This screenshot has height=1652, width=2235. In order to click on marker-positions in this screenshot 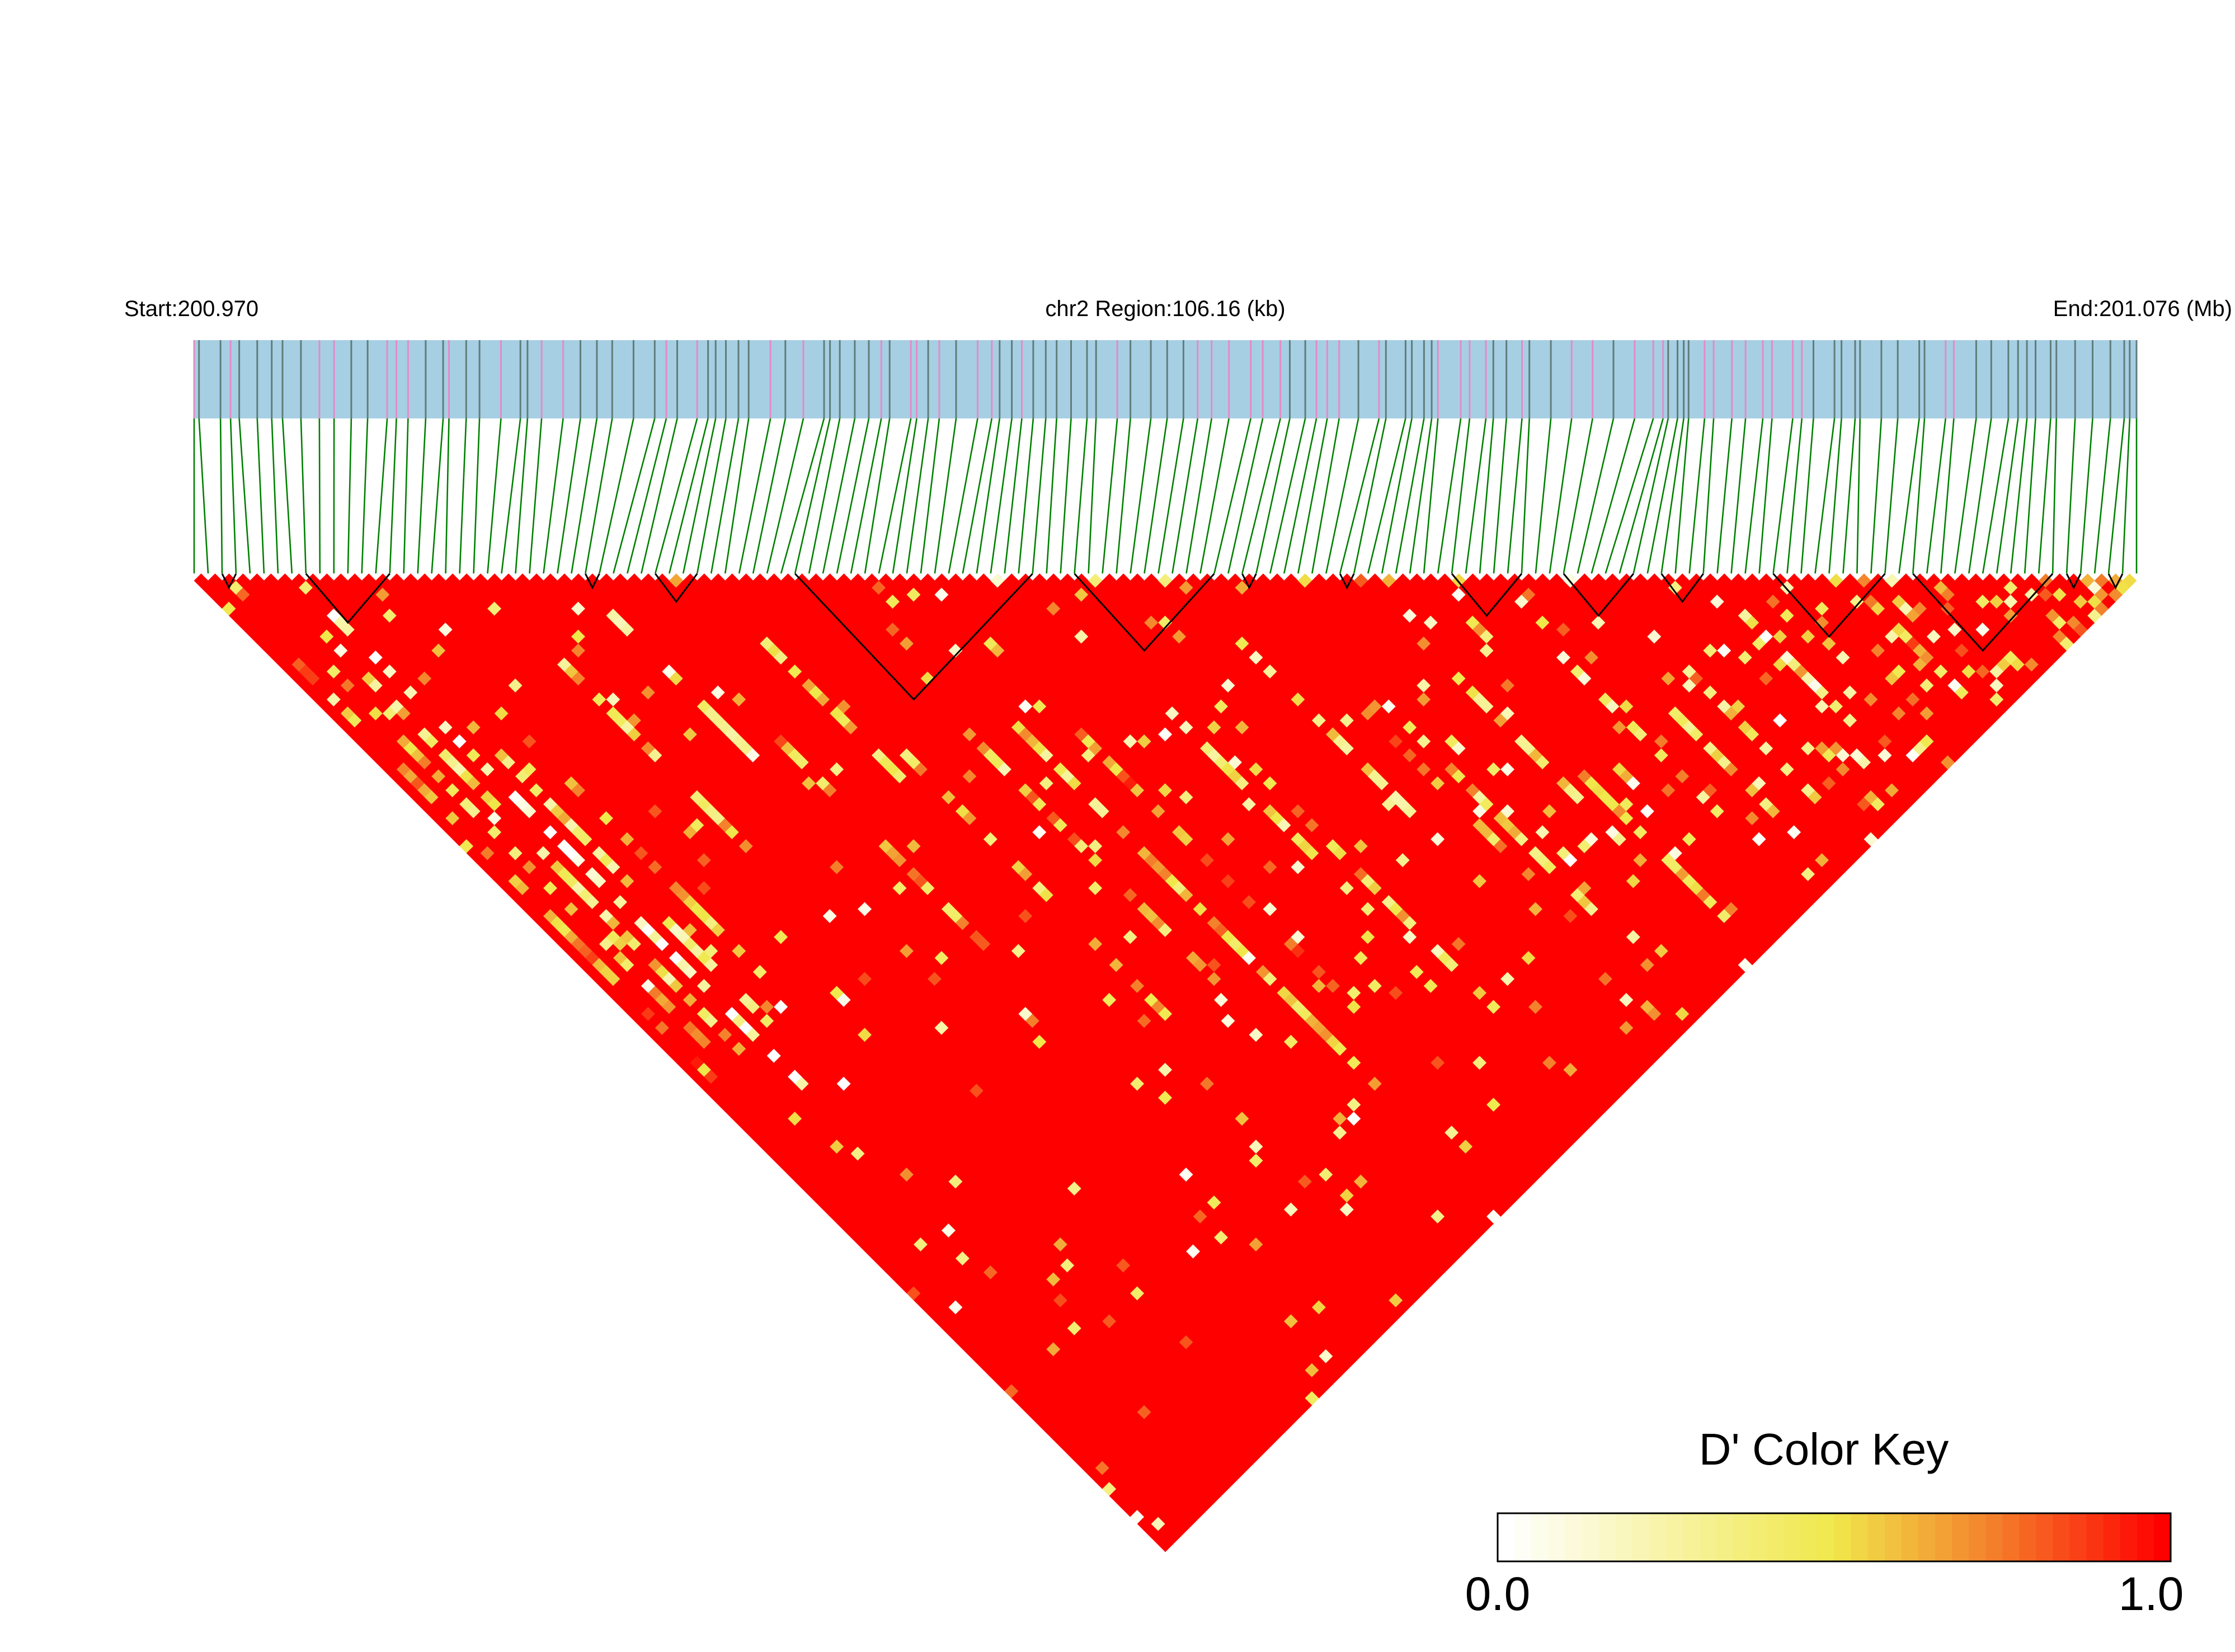, I will do `click(1165, 379)`.